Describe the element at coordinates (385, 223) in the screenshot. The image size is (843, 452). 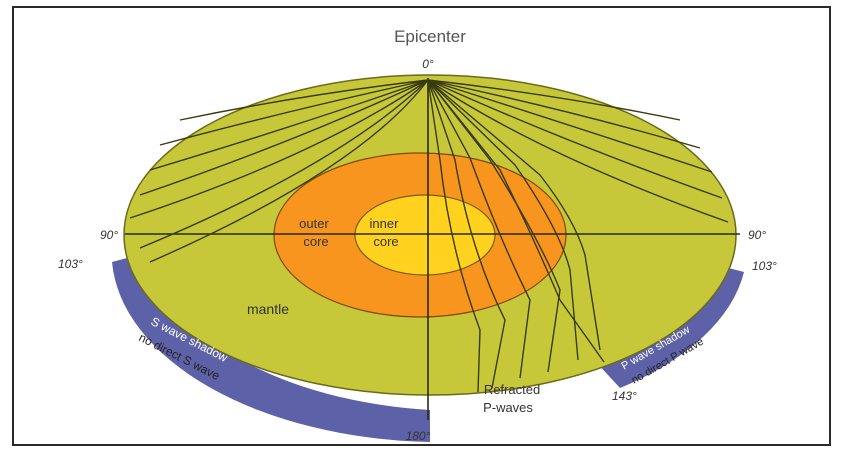
I see `inner-core-label-line1: inner` at that location.